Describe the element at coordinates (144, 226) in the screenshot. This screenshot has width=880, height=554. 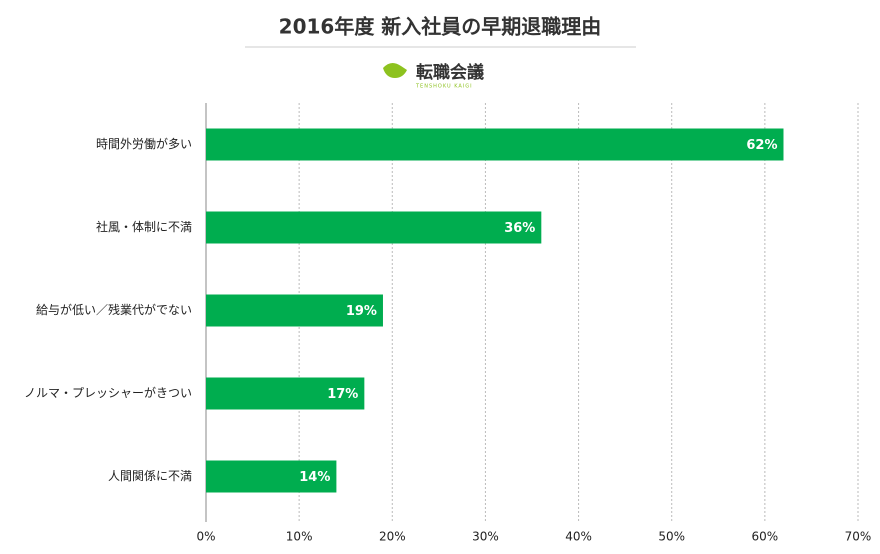
I see `y-tick-label: 社風・体制に不満` at that location.